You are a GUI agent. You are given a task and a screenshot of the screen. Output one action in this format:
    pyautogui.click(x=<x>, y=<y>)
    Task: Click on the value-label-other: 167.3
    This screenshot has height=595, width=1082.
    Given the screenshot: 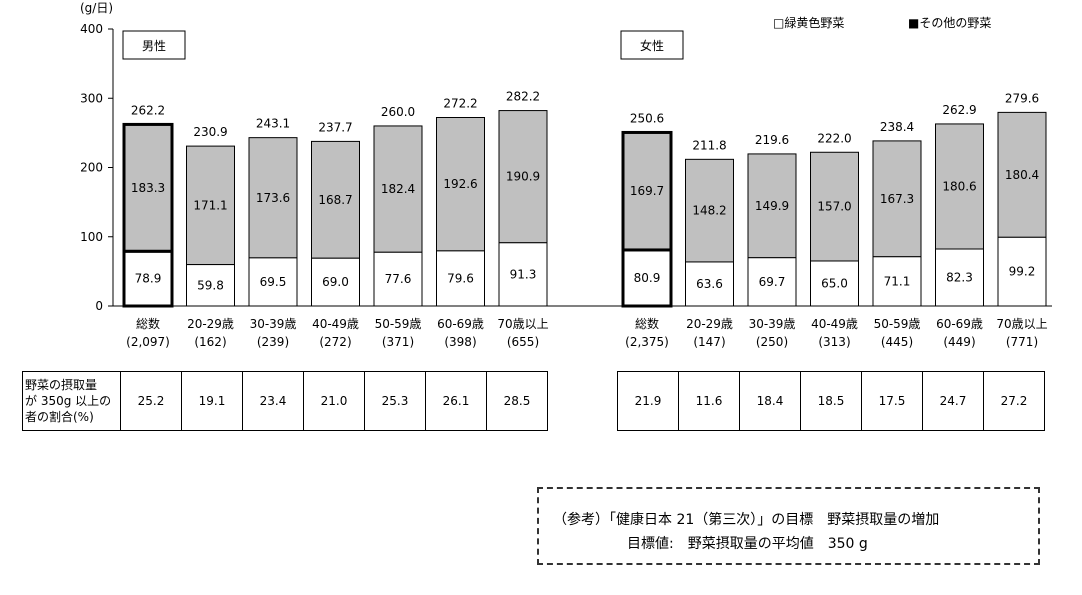 What is the action you would take?
    pyautogui.click(x=897, y=199)
    